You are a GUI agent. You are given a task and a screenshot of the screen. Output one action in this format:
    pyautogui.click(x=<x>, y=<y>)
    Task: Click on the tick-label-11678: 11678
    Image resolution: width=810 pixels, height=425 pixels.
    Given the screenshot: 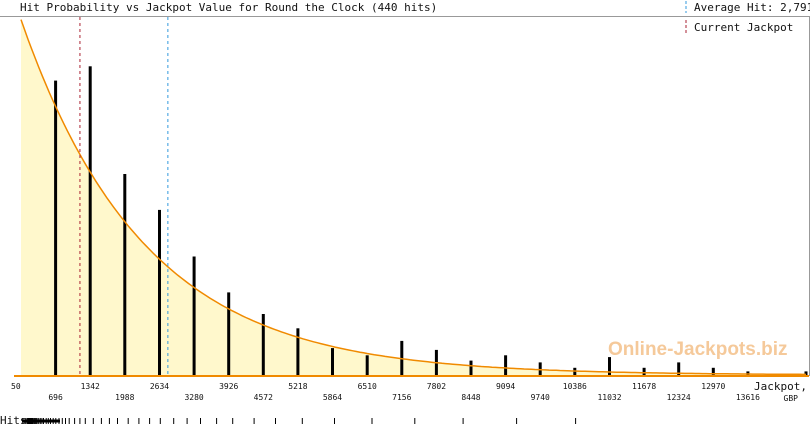 What is the action you would take?
    pyautogui.click(x=644, y=386)
    